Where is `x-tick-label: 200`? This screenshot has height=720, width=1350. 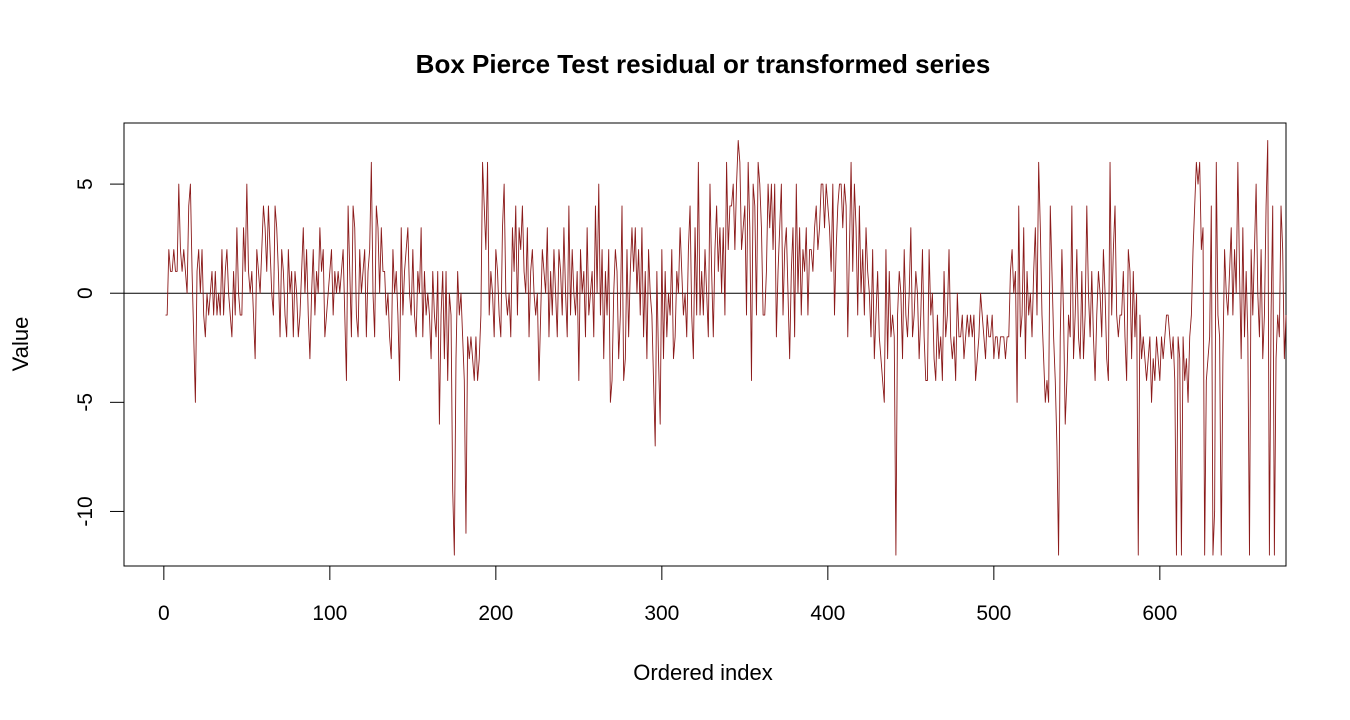
x-tick-label: 200 is located at coordinates (495, 613).